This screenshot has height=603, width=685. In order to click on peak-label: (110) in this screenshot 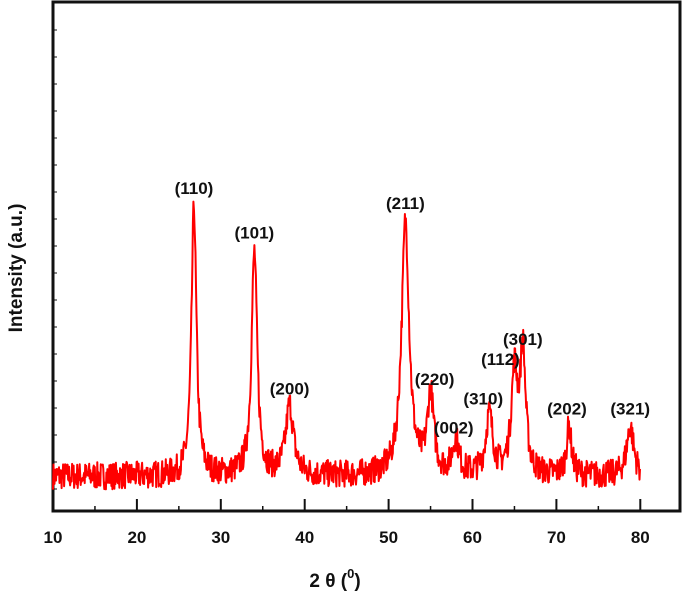, I will do `click(194, 188)`.